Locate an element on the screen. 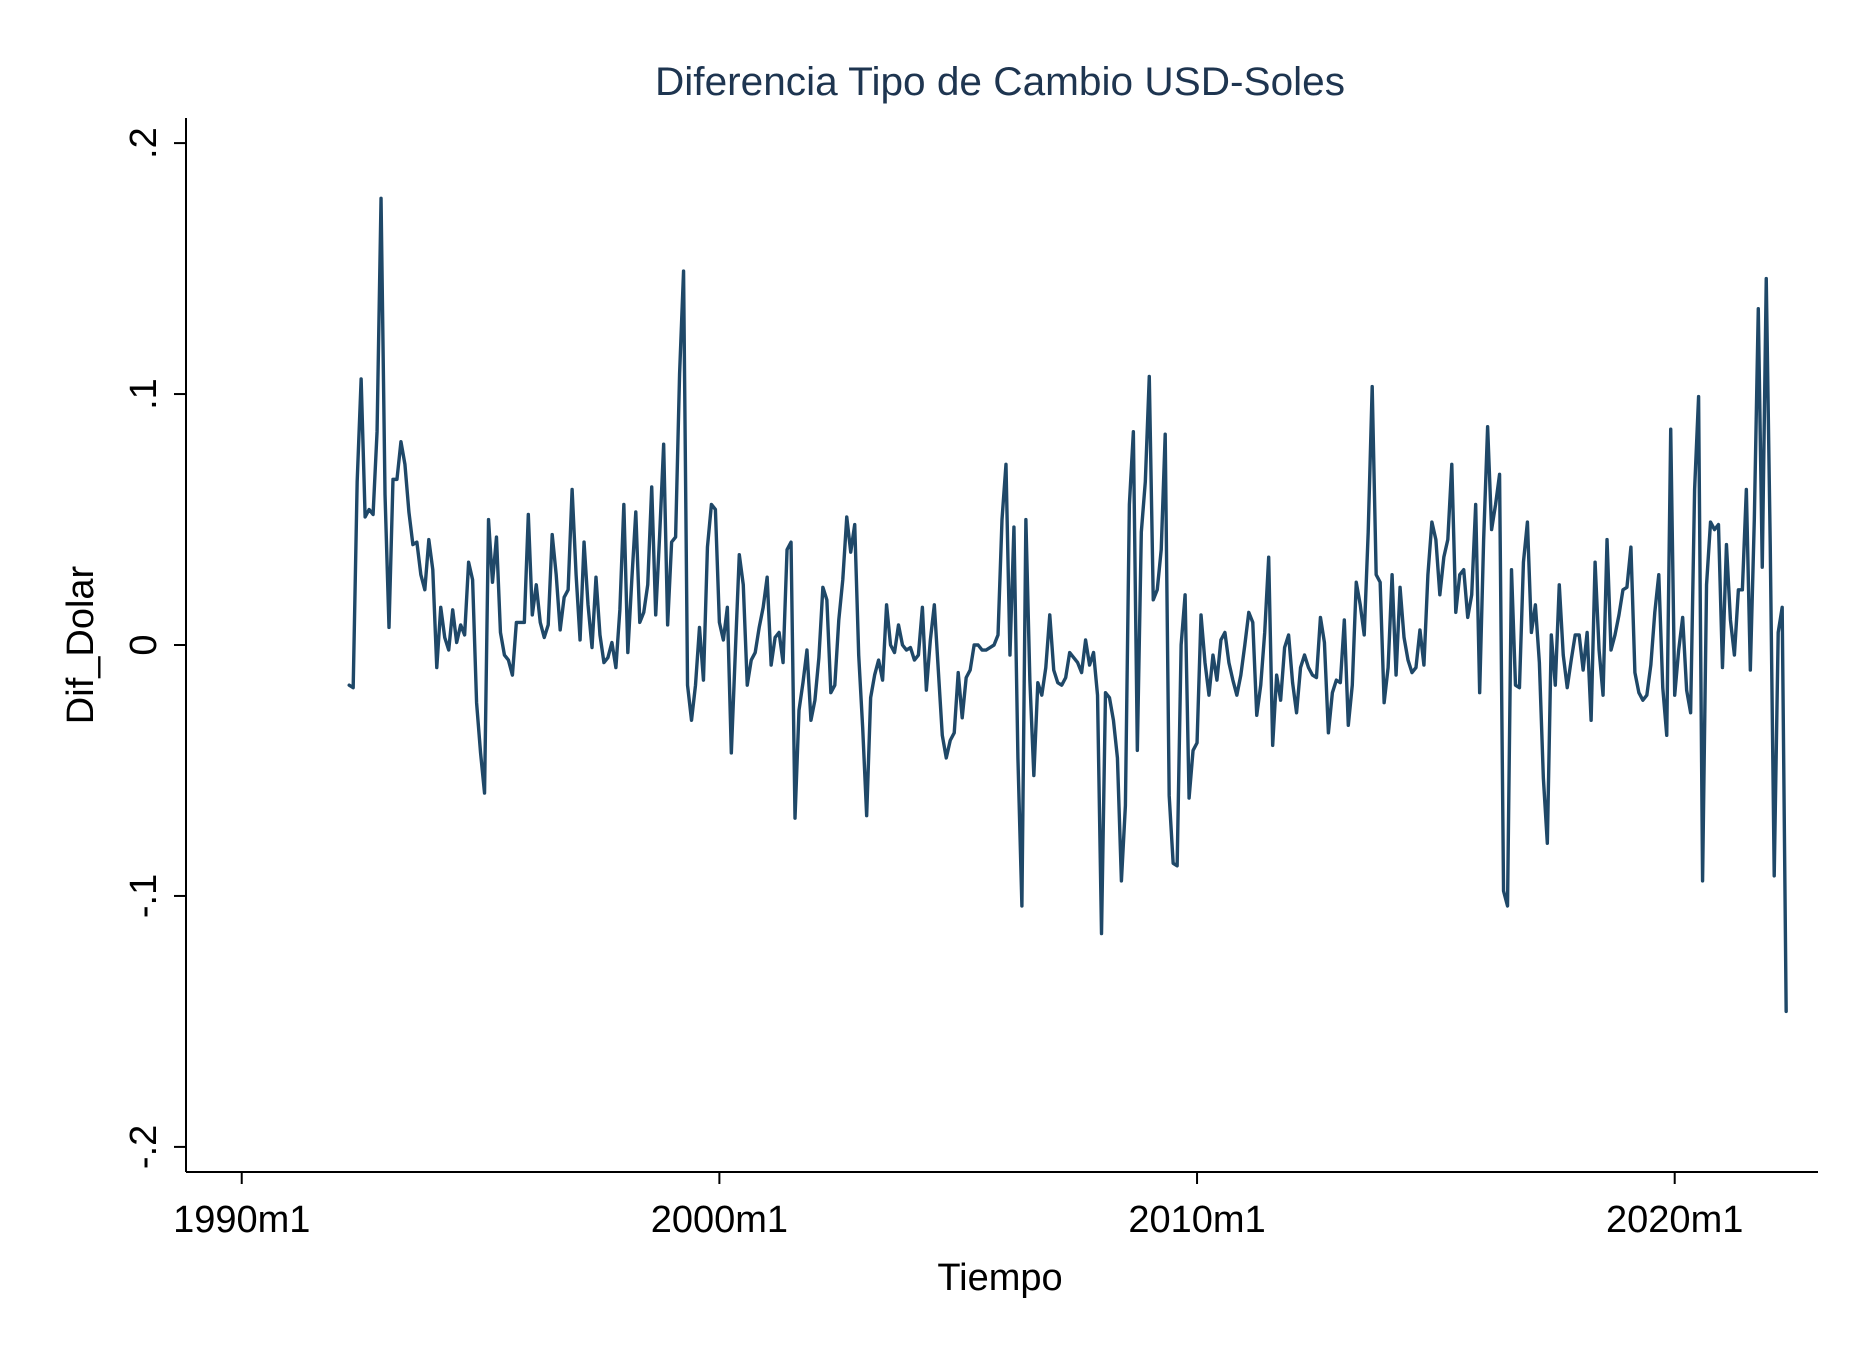 This screenshot has height=1358, width=1868. x-tick-label: 1990m1 is located at coordinates (241, 1220).